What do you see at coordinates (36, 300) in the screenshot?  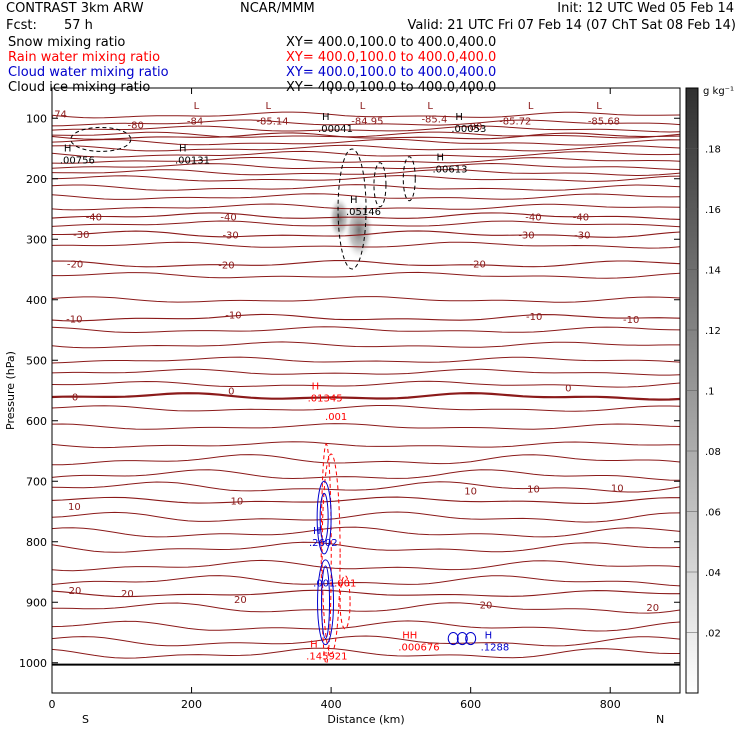 I see `y-tick-label-3: 400` at bounding box center [36, 300].